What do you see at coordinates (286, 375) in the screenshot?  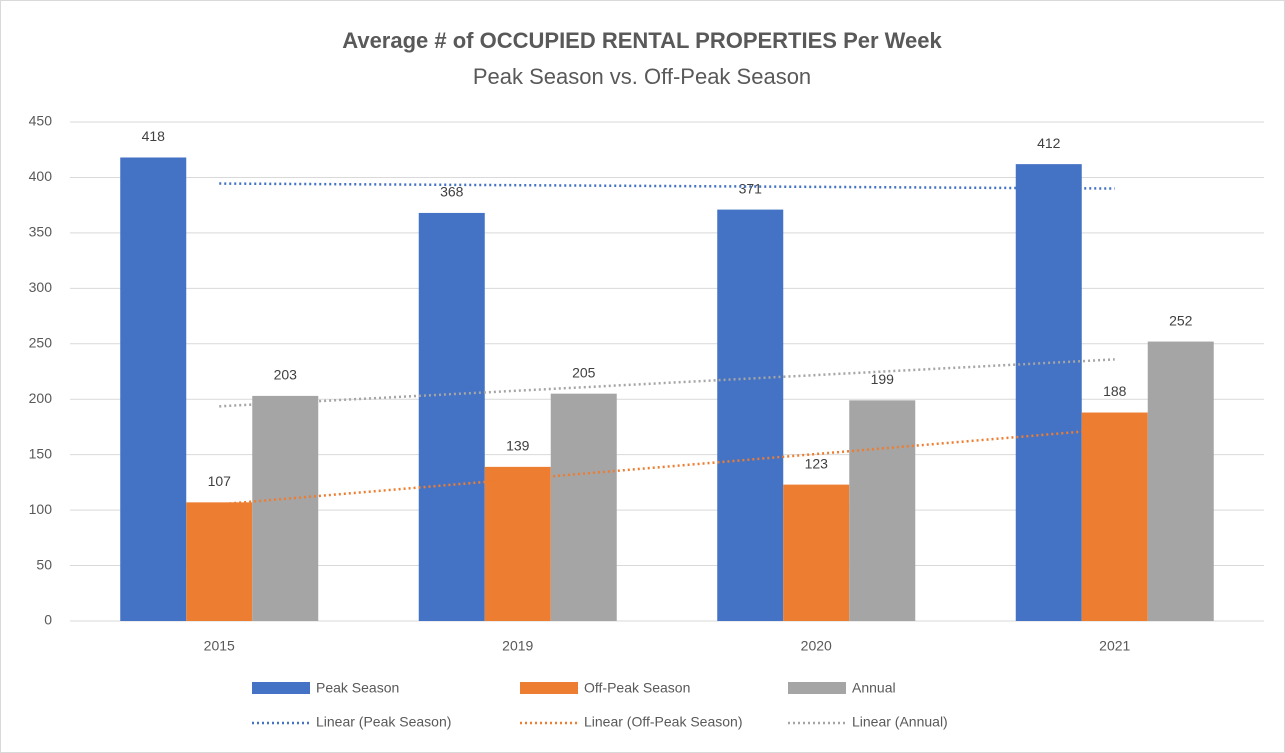 I see `data-label: 203` at bounding box center [286, 375].